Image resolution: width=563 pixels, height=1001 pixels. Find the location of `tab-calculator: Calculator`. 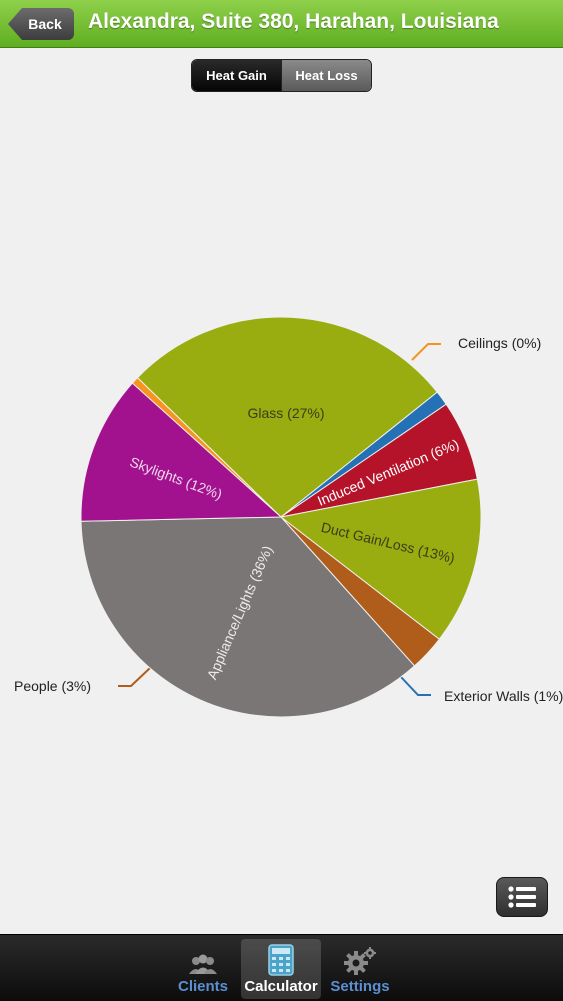

tab-calculator: Calculator is located at coordinates (281, 969).